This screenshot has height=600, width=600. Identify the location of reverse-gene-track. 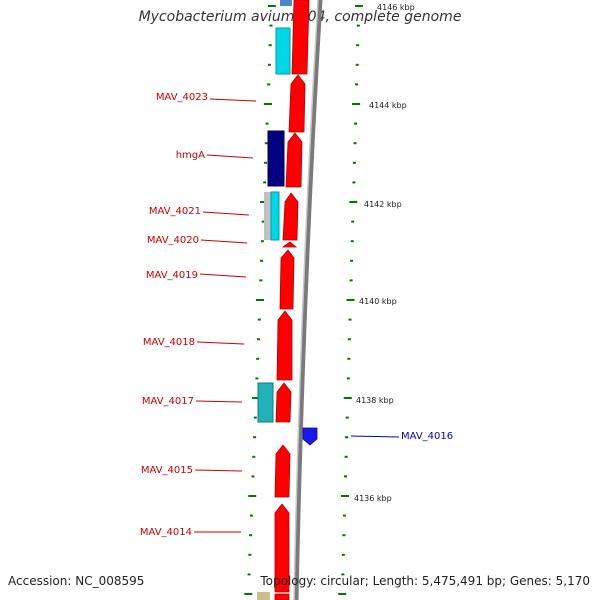
(310, 436).